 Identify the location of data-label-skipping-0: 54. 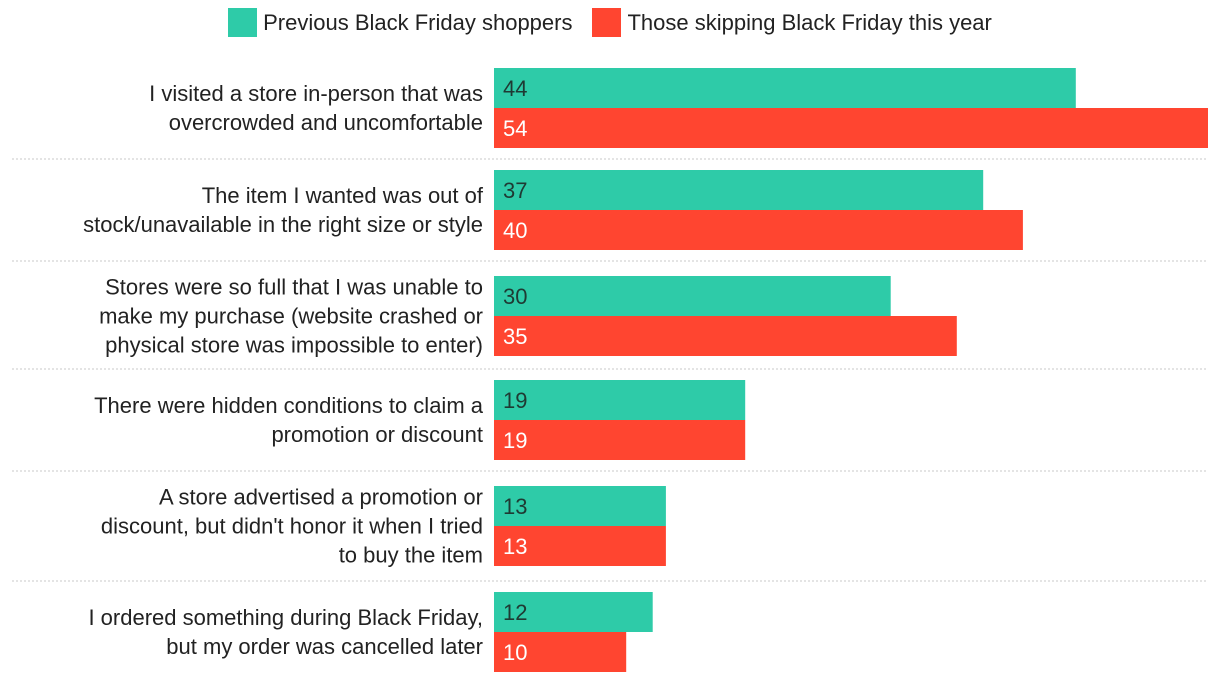
(515, 128).